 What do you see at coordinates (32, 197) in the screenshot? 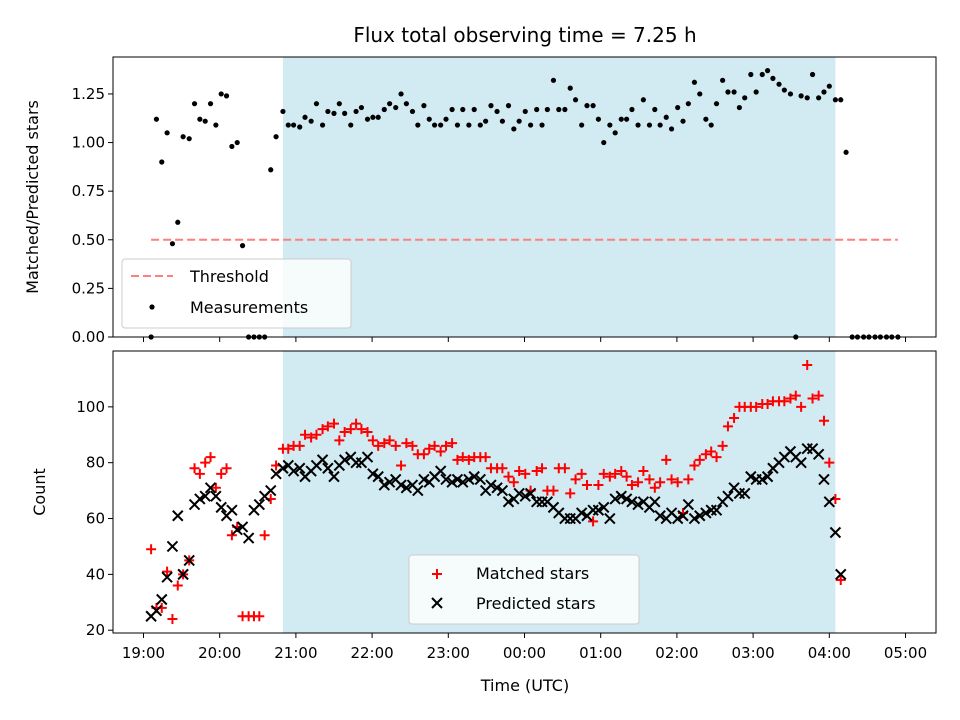
I see `ratio-y-axis-label: Matched/Predicted stars` at bounding box center [32, 197].